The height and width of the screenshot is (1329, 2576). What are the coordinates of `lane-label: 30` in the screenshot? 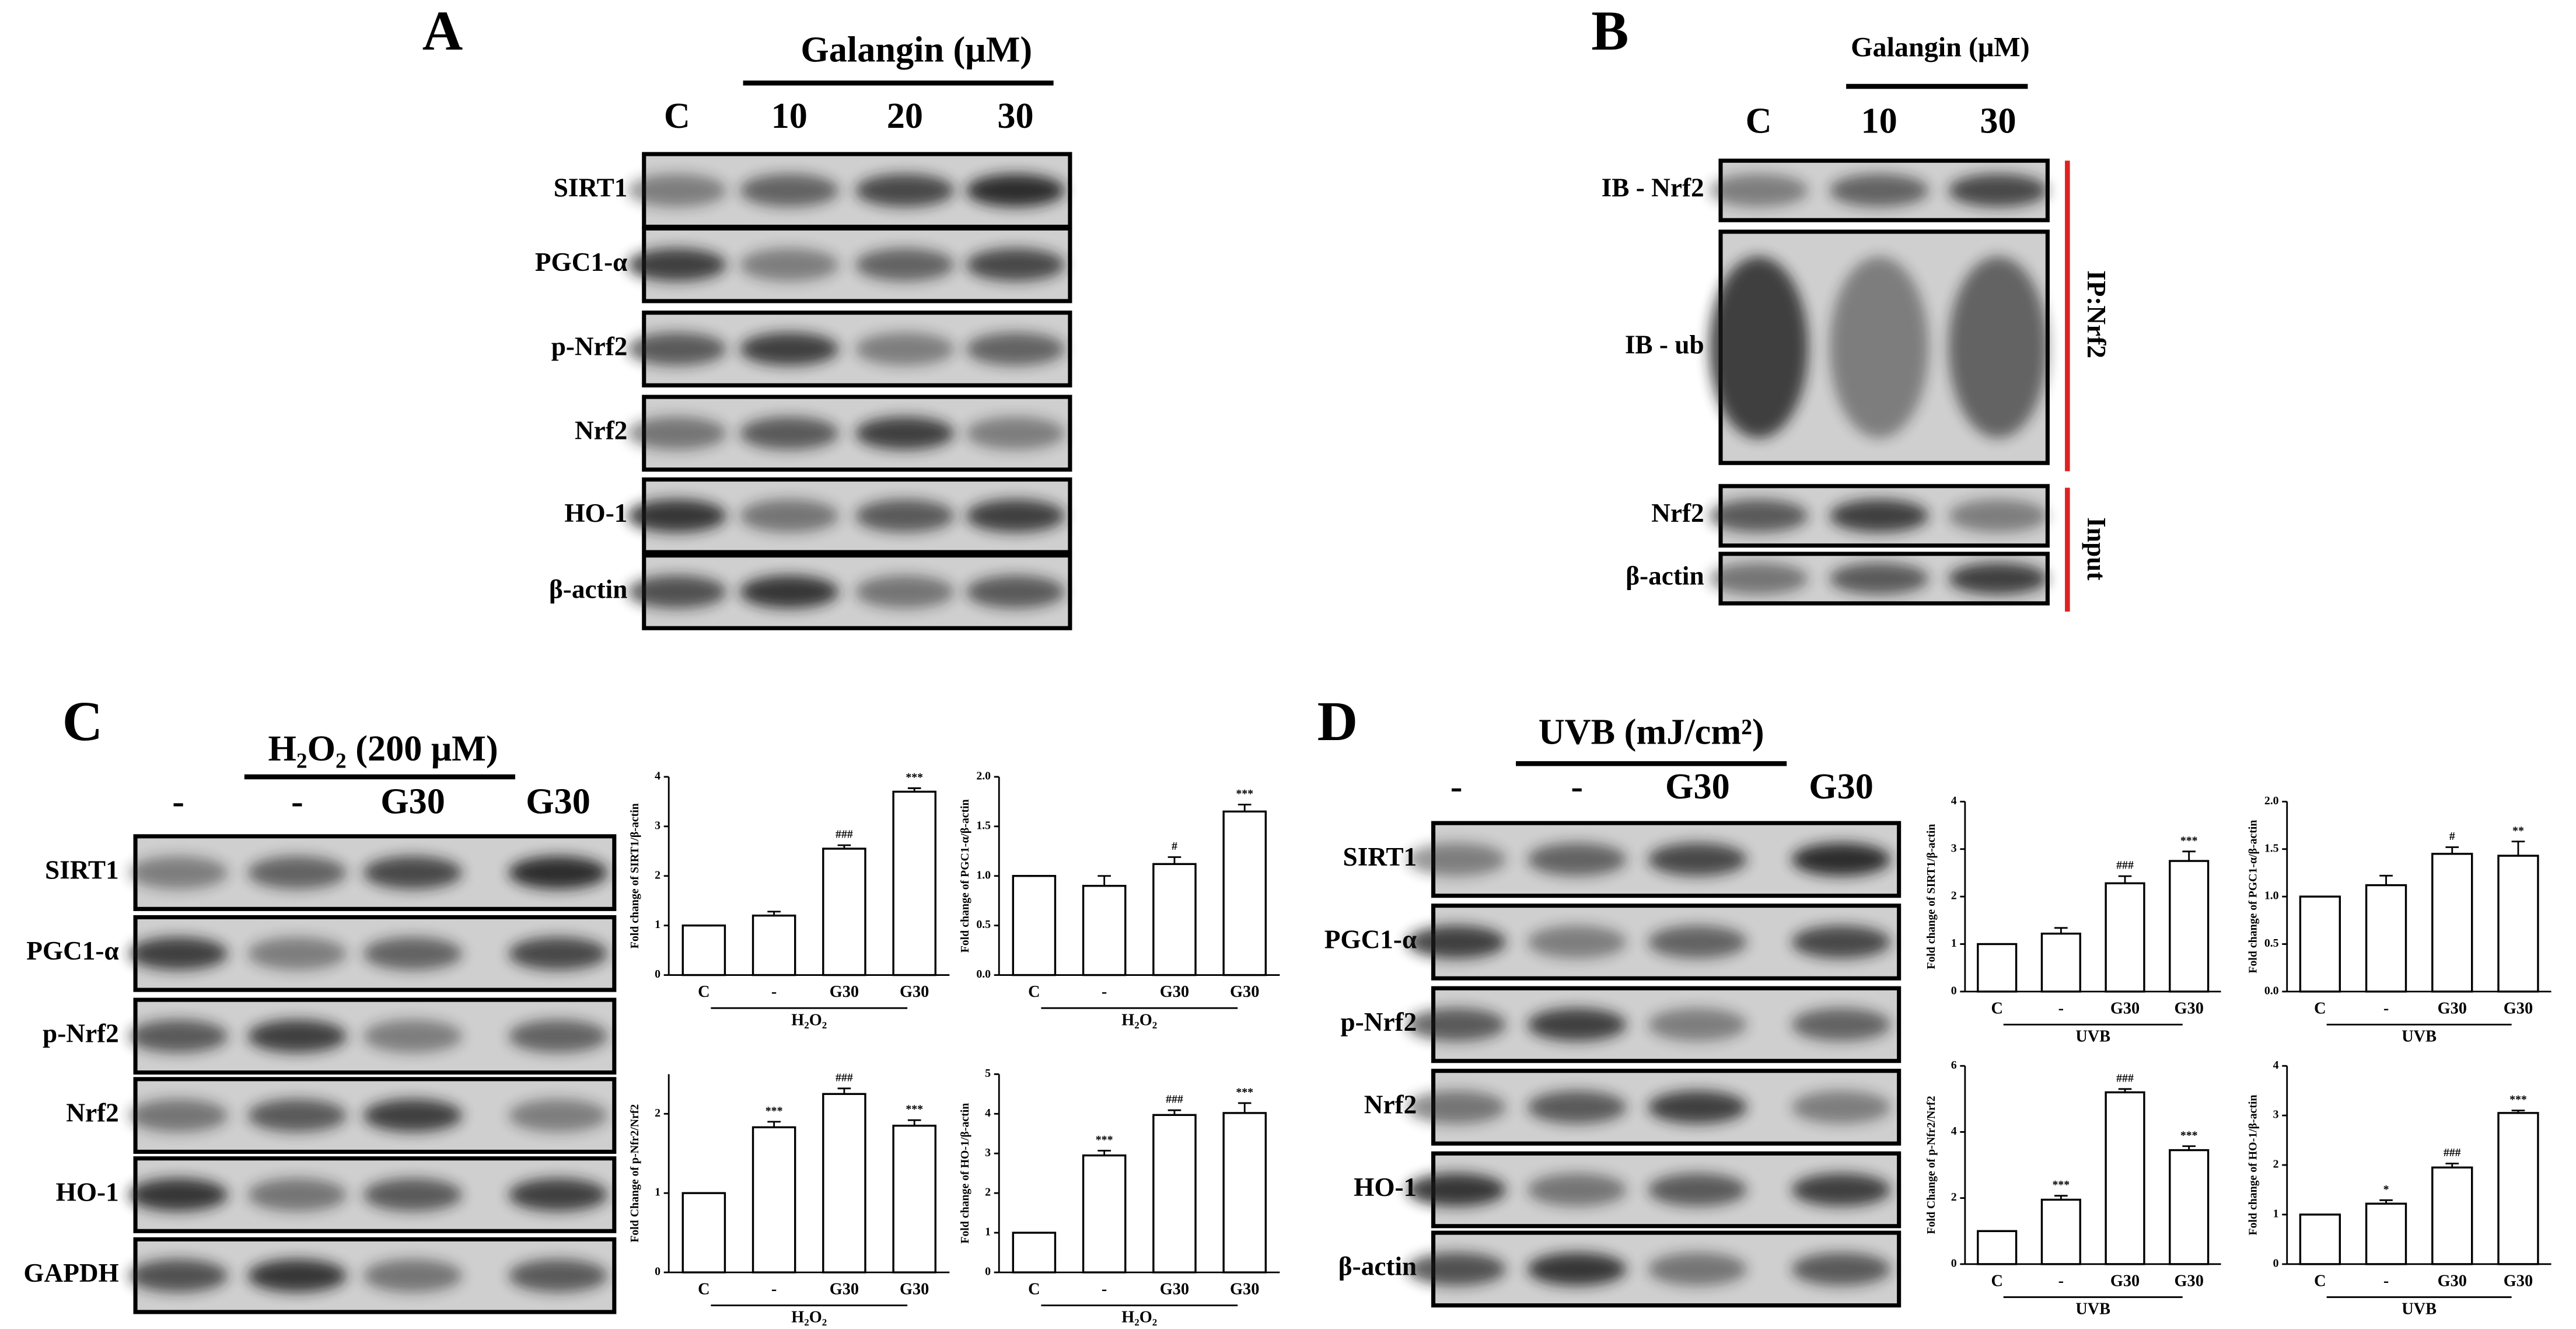 It's located at (1998, 121).